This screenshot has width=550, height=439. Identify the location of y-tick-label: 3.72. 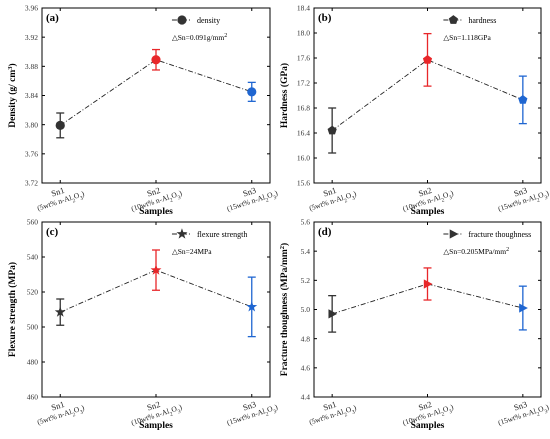
(31, 183).